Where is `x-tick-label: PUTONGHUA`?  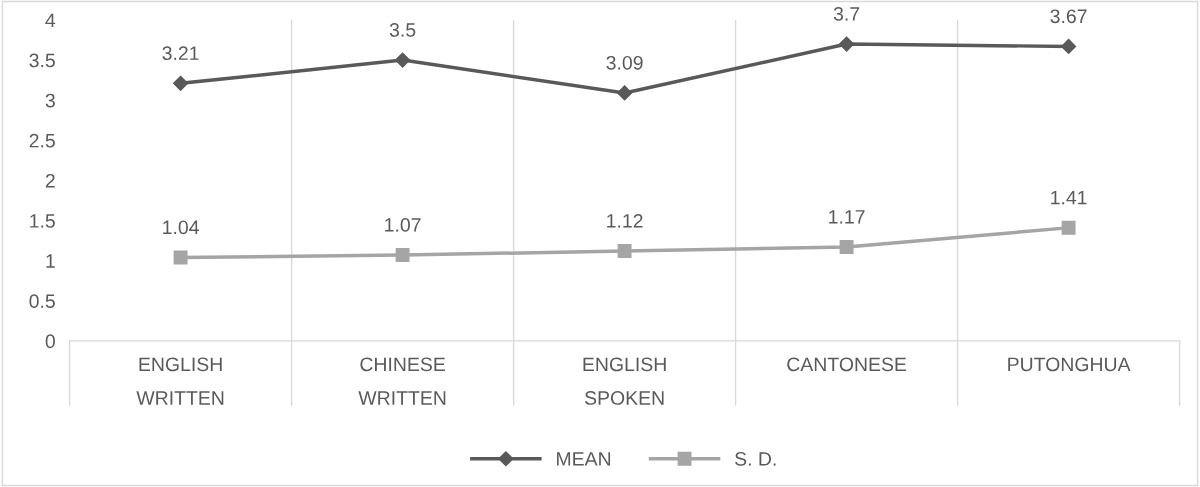
x-tick-label: PUTONGHUA is located at coordinates (1069, 364).